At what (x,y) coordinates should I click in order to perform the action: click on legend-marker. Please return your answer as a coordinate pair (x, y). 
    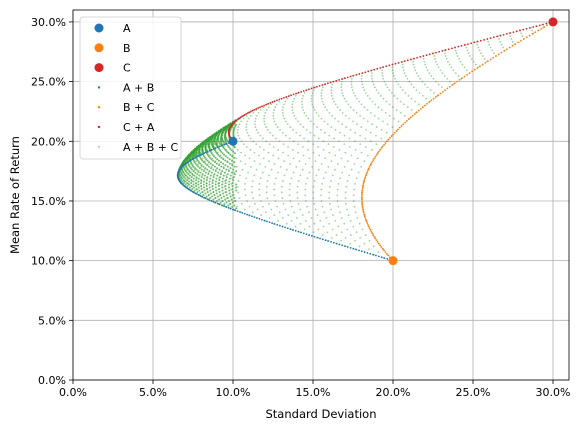
    Looking at the image, I should click on (99, 68).